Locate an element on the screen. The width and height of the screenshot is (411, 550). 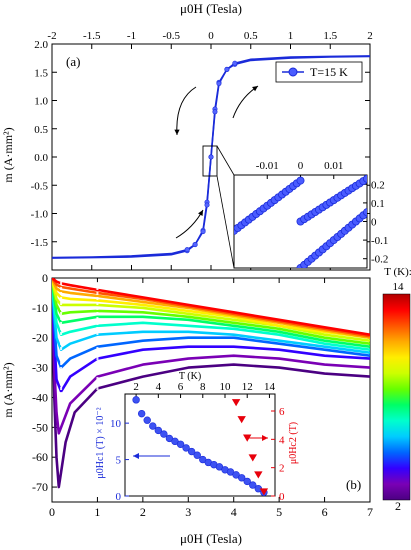
inset-a-xtick-label: 0.01 is located at coordinates (333, 166).